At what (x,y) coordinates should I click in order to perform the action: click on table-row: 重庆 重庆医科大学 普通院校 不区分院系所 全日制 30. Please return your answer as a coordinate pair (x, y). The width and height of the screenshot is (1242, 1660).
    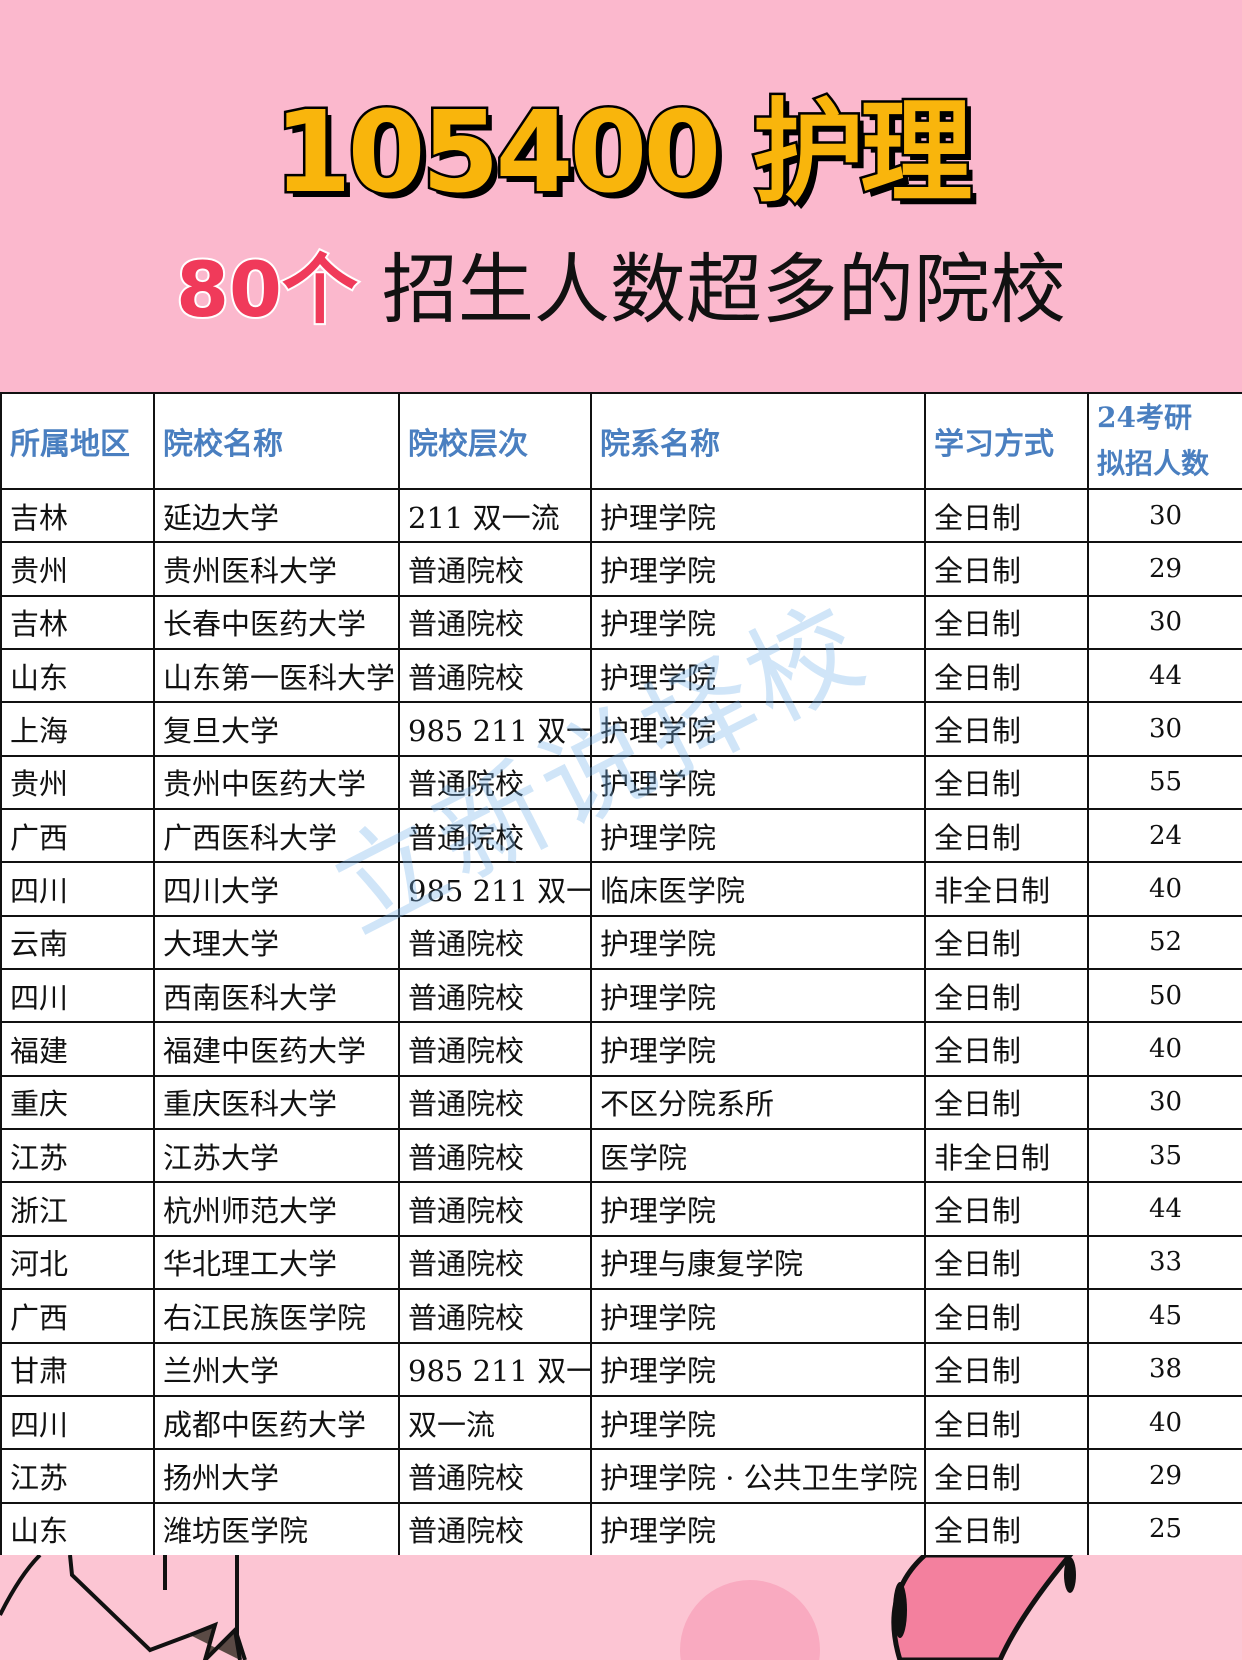
    Looking at the image, I should click on (621, 1102).